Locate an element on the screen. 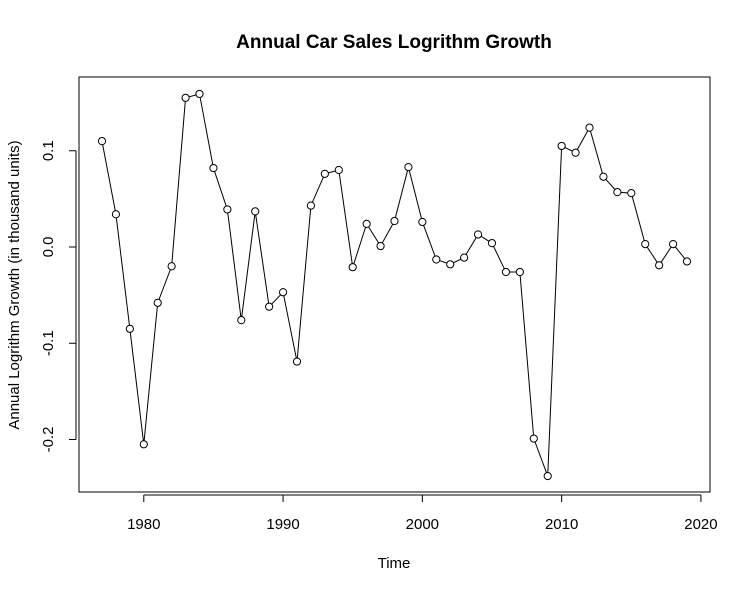 The image size is (751, 592). y-tick-label: 0.0 is located at coordinates (48, 247).